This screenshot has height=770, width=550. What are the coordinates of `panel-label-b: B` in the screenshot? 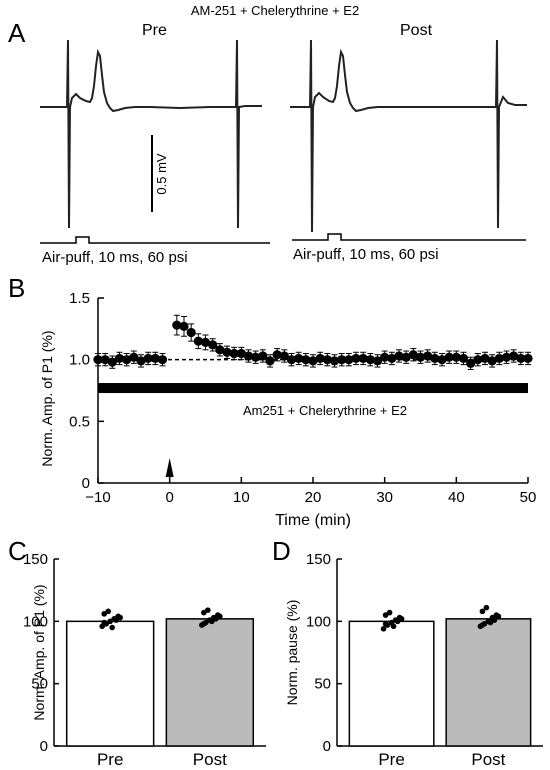 It's located at (17, 288).